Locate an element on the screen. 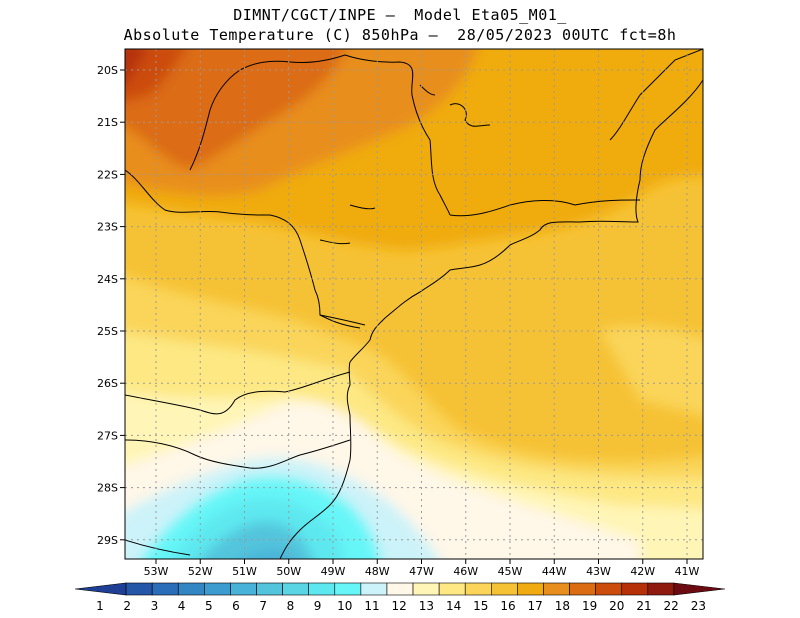  state-border-sc-rs is located at coordinates (238, 454).